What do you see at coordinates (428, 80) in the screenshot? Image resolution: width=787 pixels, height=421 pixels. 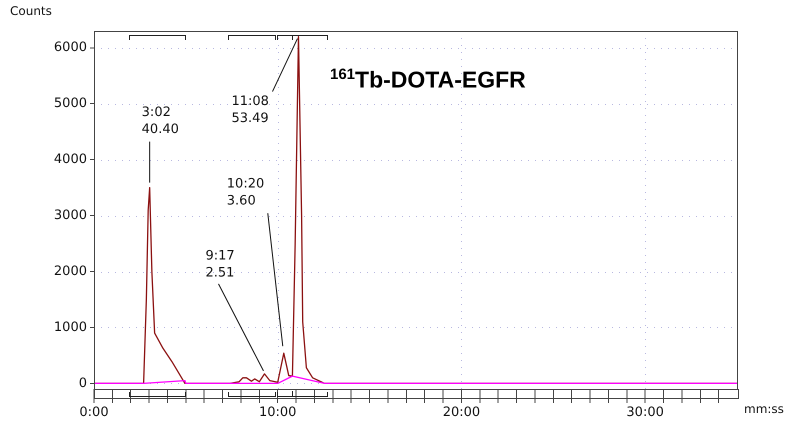 I see `text: $^{161}$Tb-DOTA-EGFR` at bounding box center [428, 80].